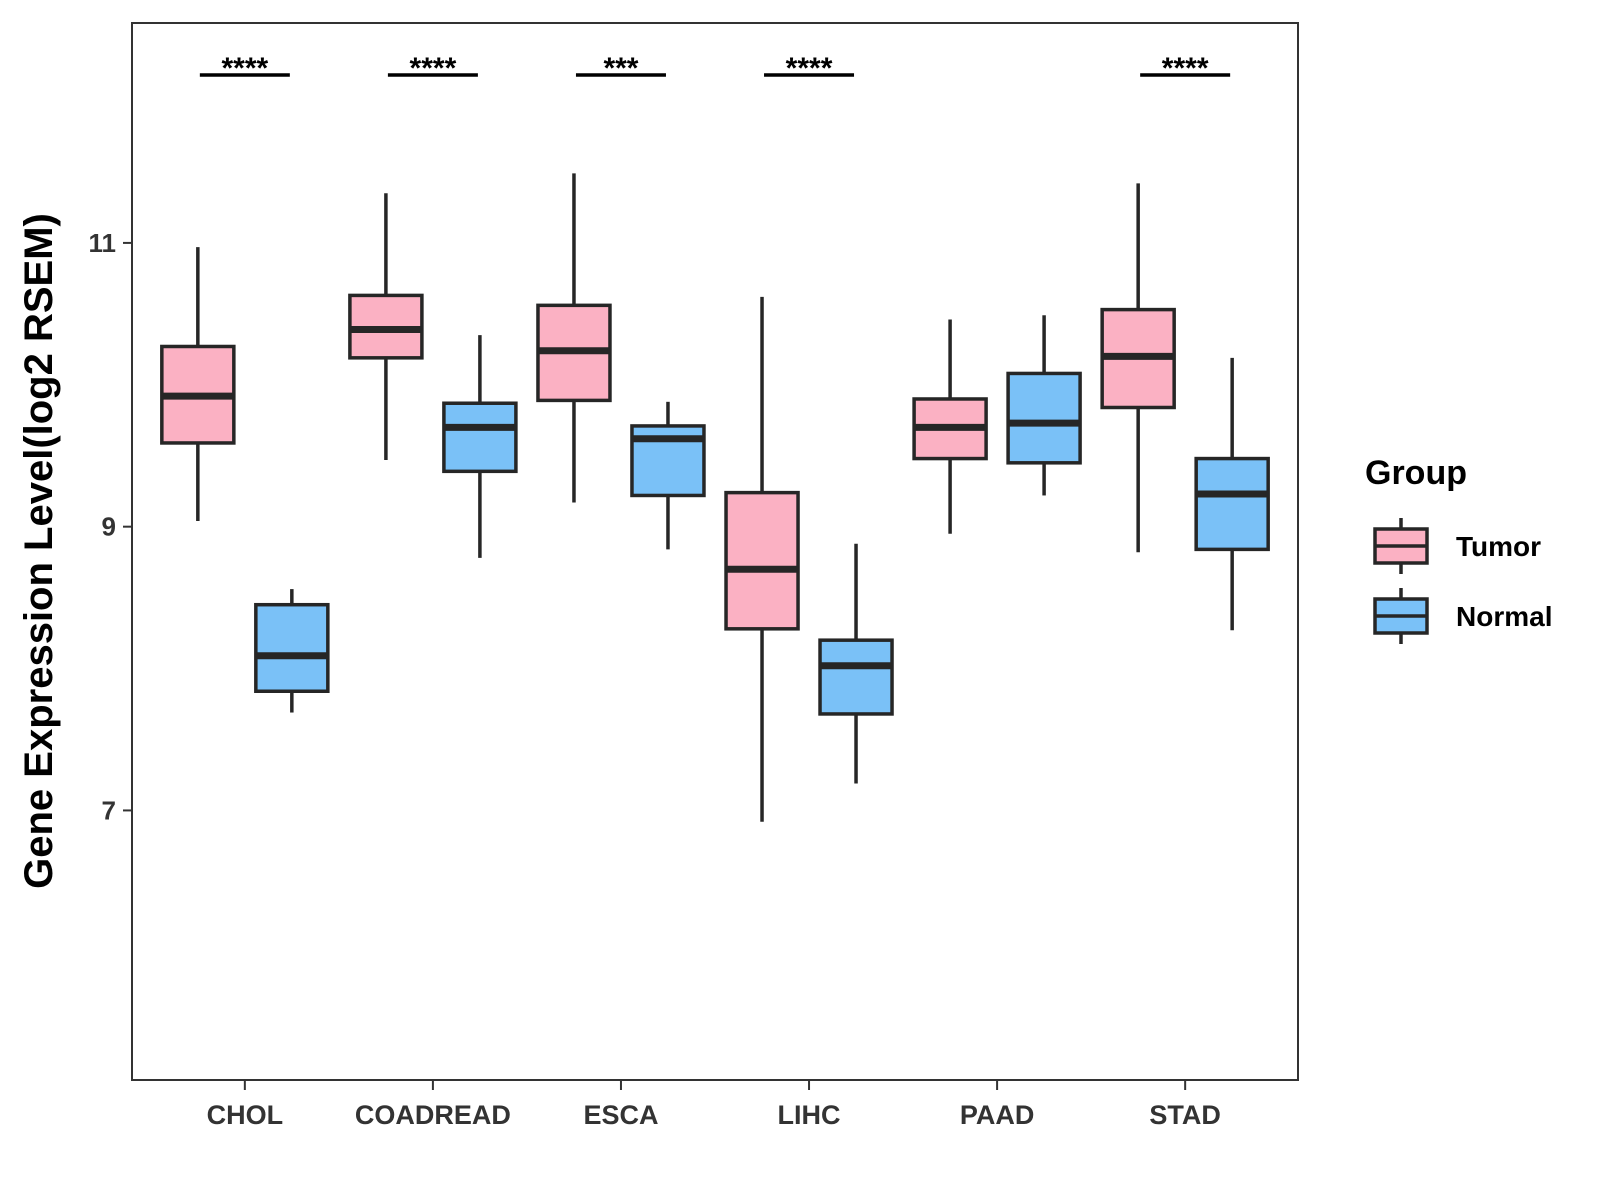  What do you see at coordinates (574, 338) in the screenshot?
I see `box-tumor-esca` at bounding box center [574, 338].